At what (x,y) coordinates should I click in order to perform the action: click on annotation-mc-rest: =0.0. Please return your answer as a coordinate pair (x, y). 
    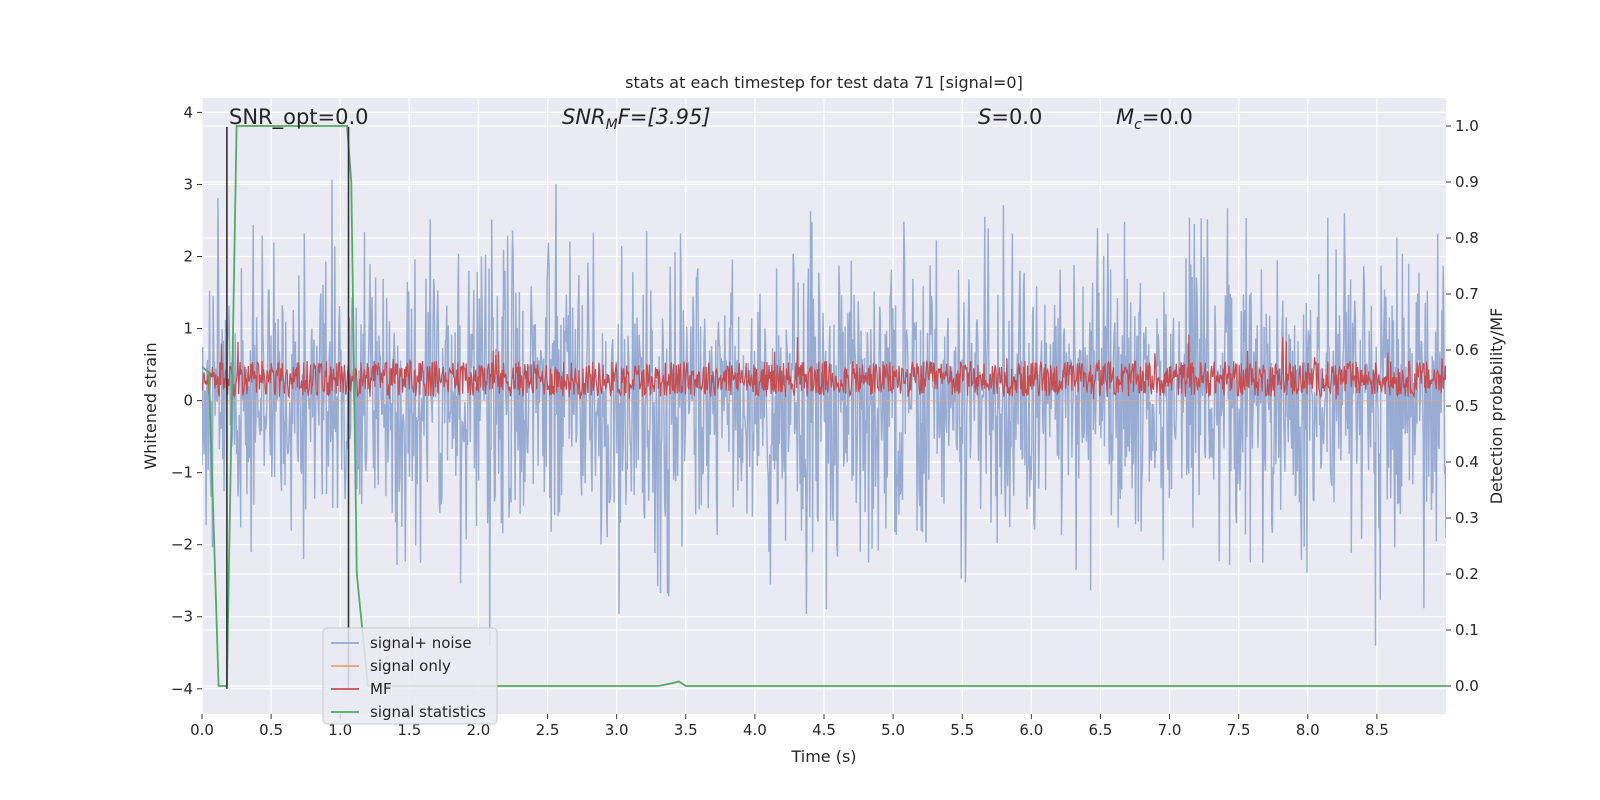
    Looking at the image, I should click on (1167, 117).